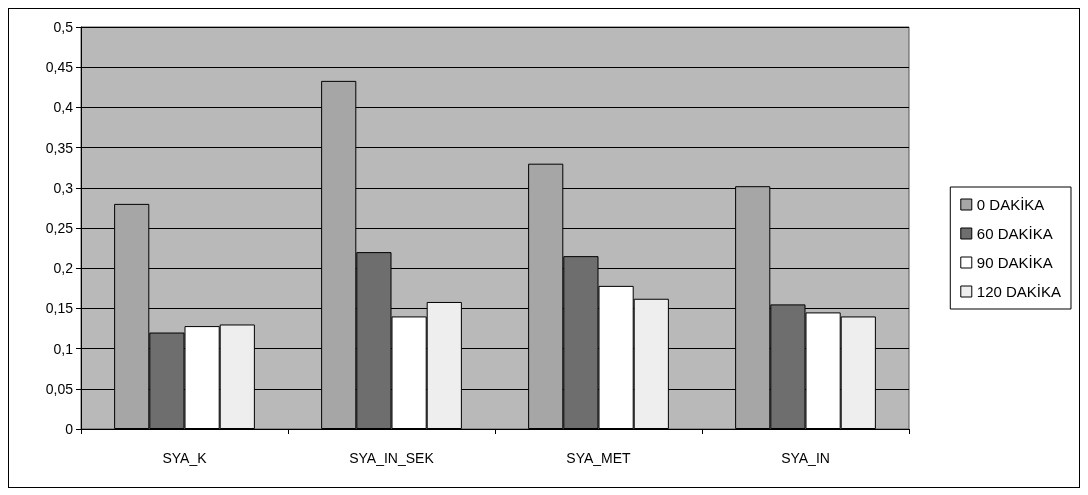 This screenshot has height=495, width=1088. Describe the element at coordinates (63, 187) in the screenshot. I see `y-tick-label: 0,3` at that location.